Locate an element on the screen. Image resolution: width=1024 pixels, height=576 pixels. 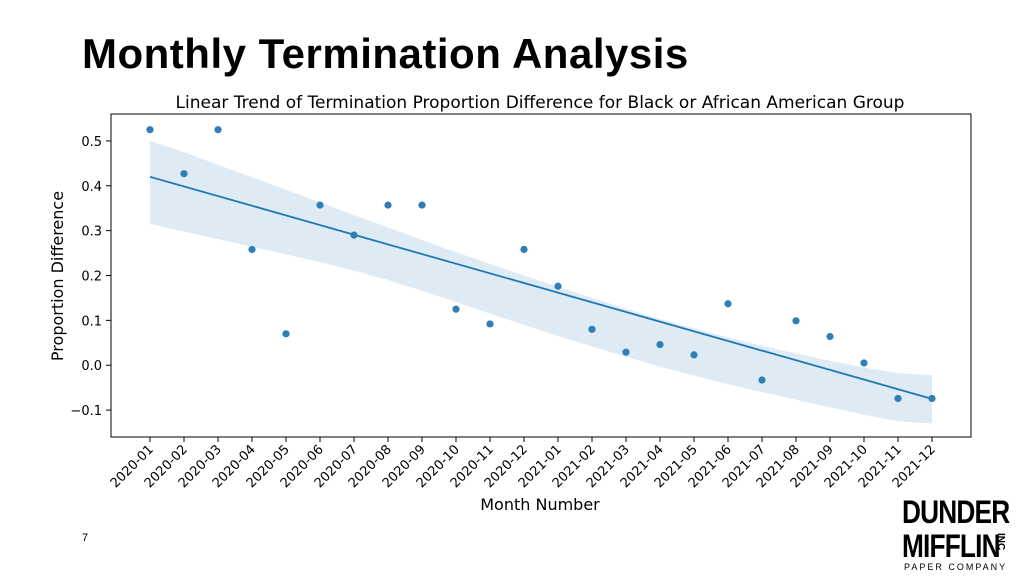
y-tick-label: 0.1 is located at coordinates (91, 321).